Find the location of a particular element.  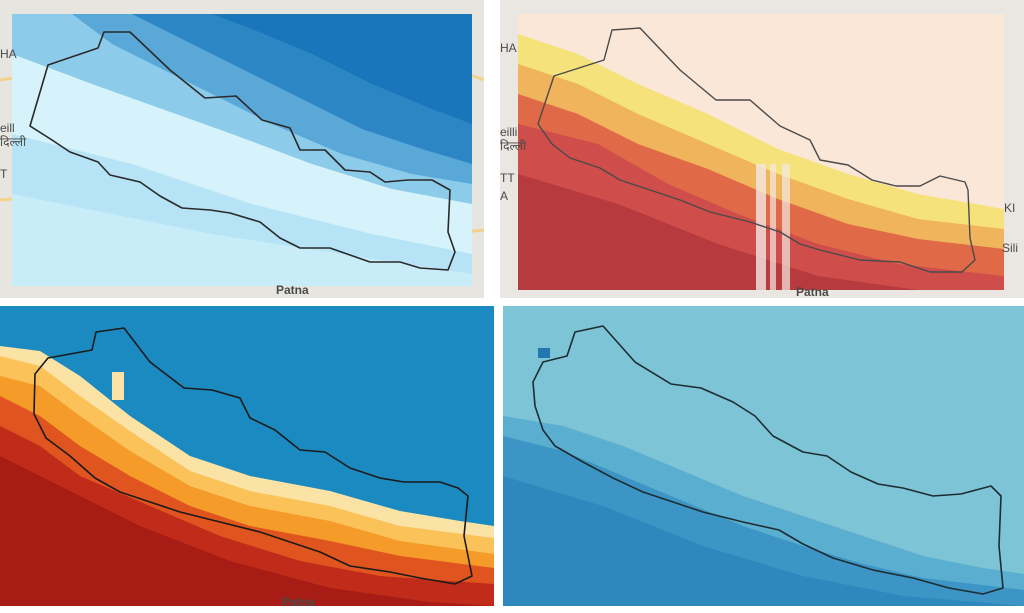

basemap-label: A is located at coordinates (504, 196).